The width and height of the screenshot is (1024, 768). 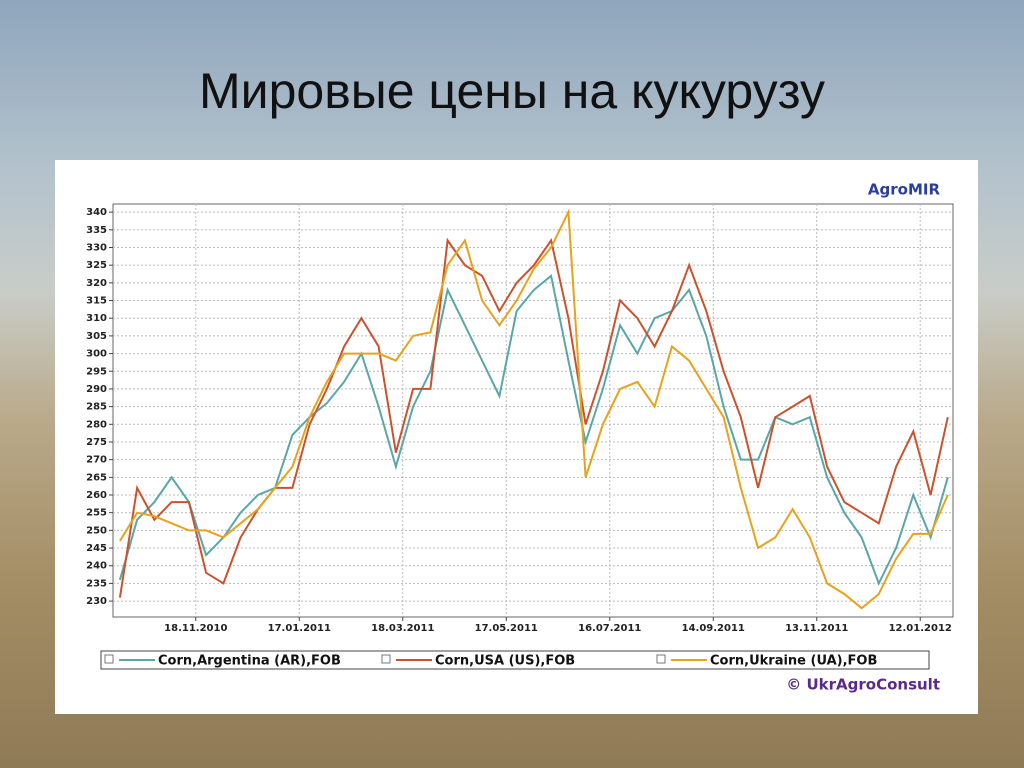 I want to click on slide-title: Мировые цены на кукурузу, so click(x=512, y=91).